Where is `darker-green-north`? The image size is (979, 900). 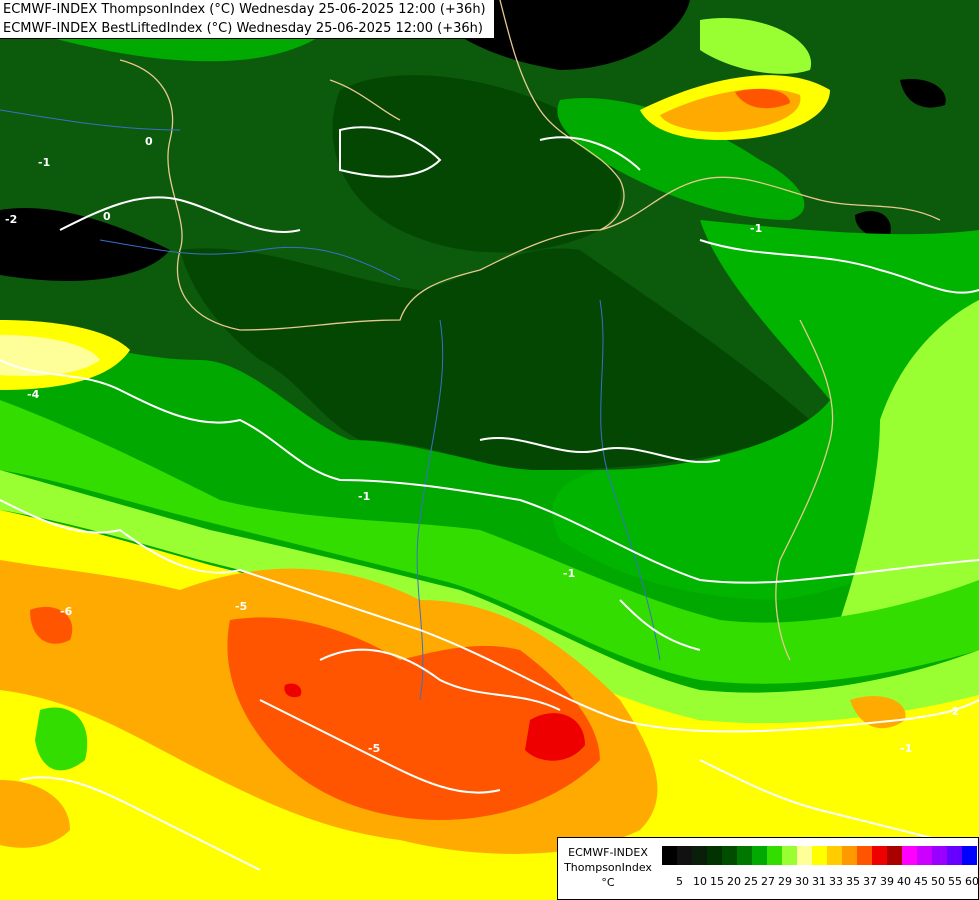
darker-green-north is located at coordinates (476, 164).